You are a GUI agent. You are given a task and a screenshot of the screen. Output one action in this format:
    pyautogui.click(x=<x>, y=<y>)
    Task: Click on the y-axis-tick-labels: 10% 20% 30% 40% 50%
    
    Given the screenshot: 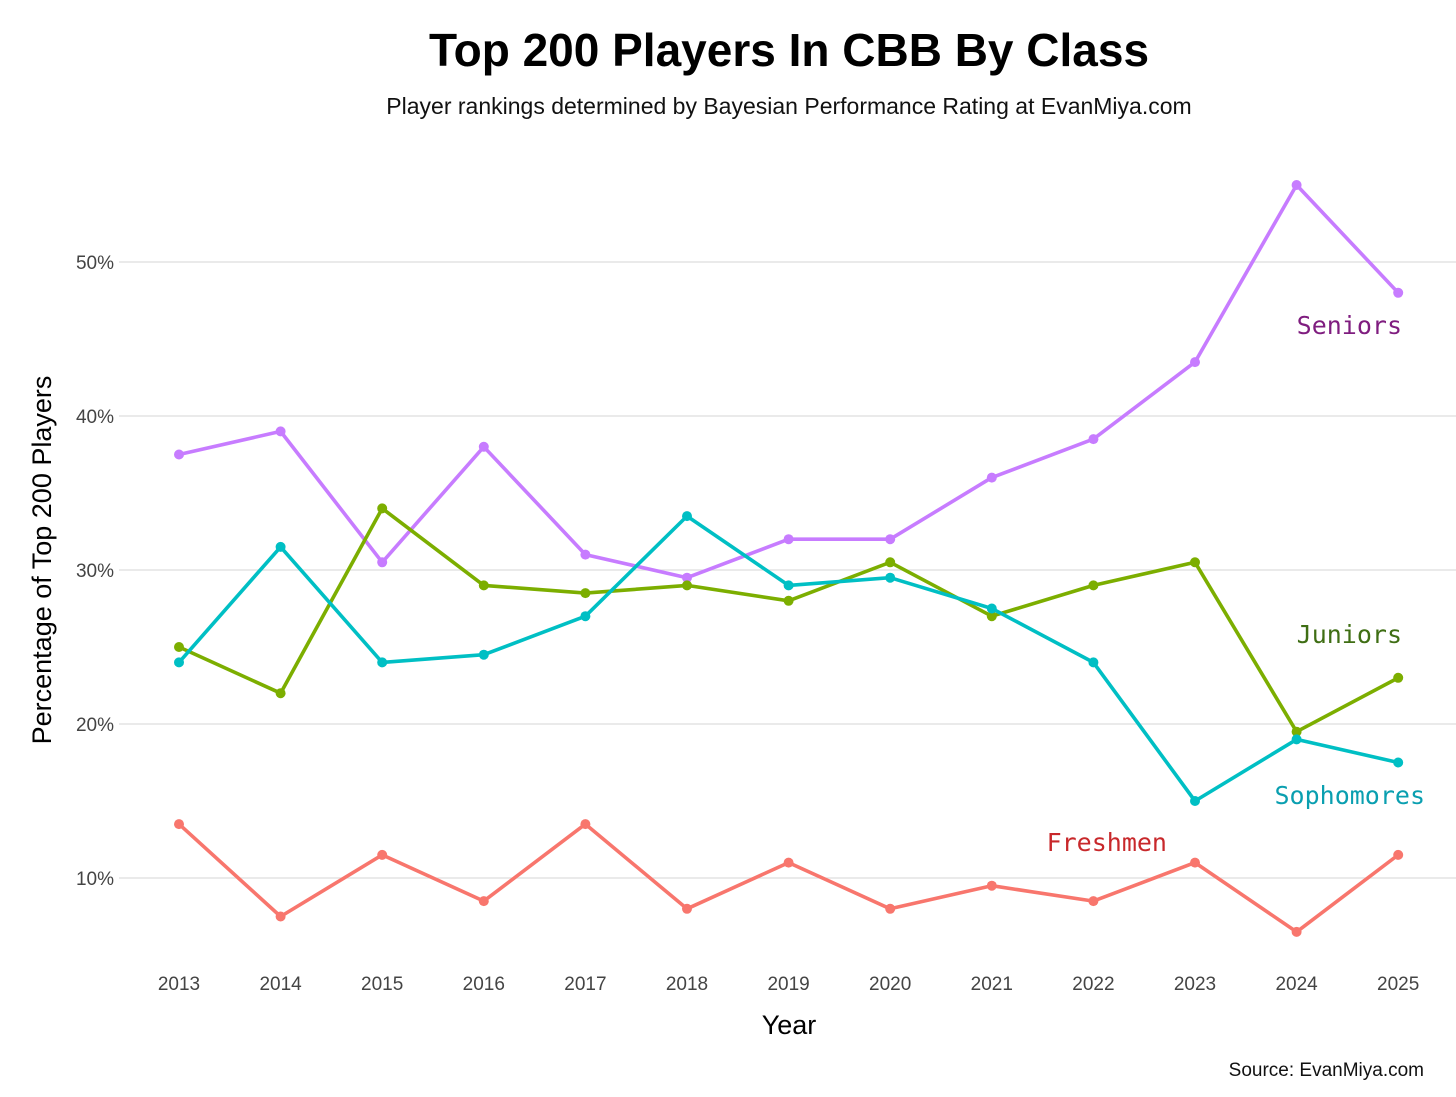 What is the action you would take?
    pyautogui.click(x=95, y=571)
    